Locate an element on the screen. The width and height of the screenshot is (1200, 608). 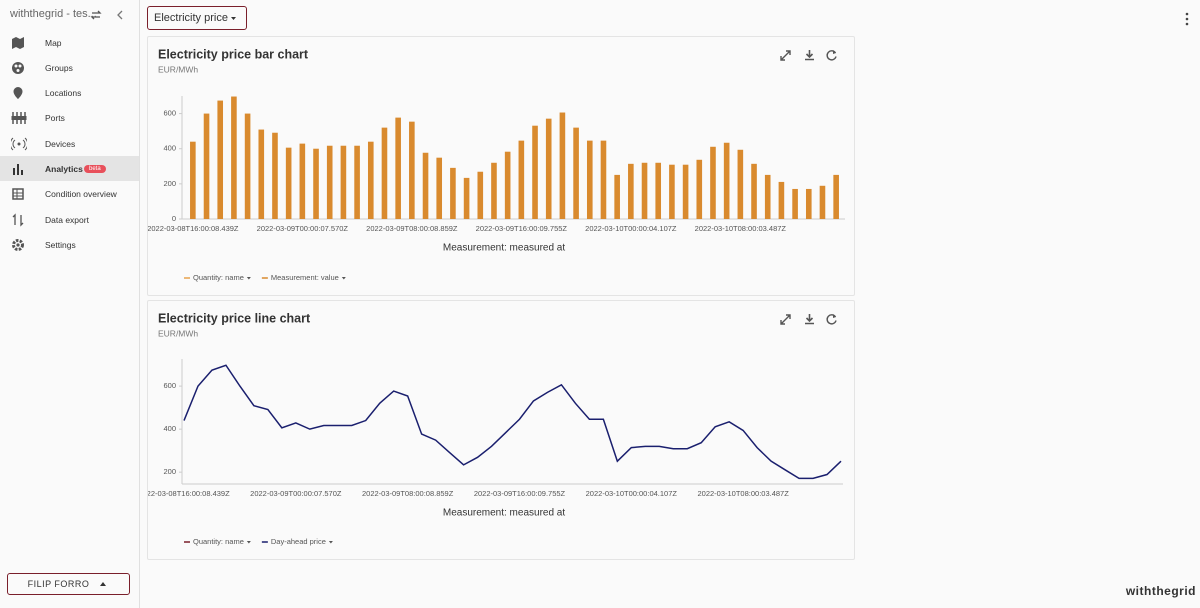
sidebar-controls is located at coordinates (108, 15).